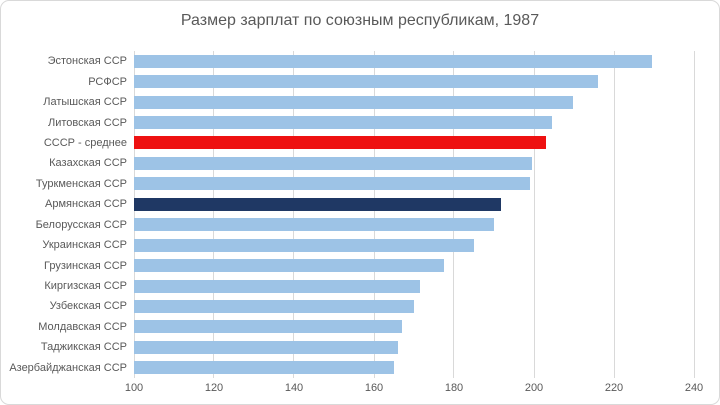 This screenshot has height=405, width=720. What do you see at coordinates (81, 183) in the screenshot?
I see `category-label: Туркменская ССР` at bounding box center [81, 183].